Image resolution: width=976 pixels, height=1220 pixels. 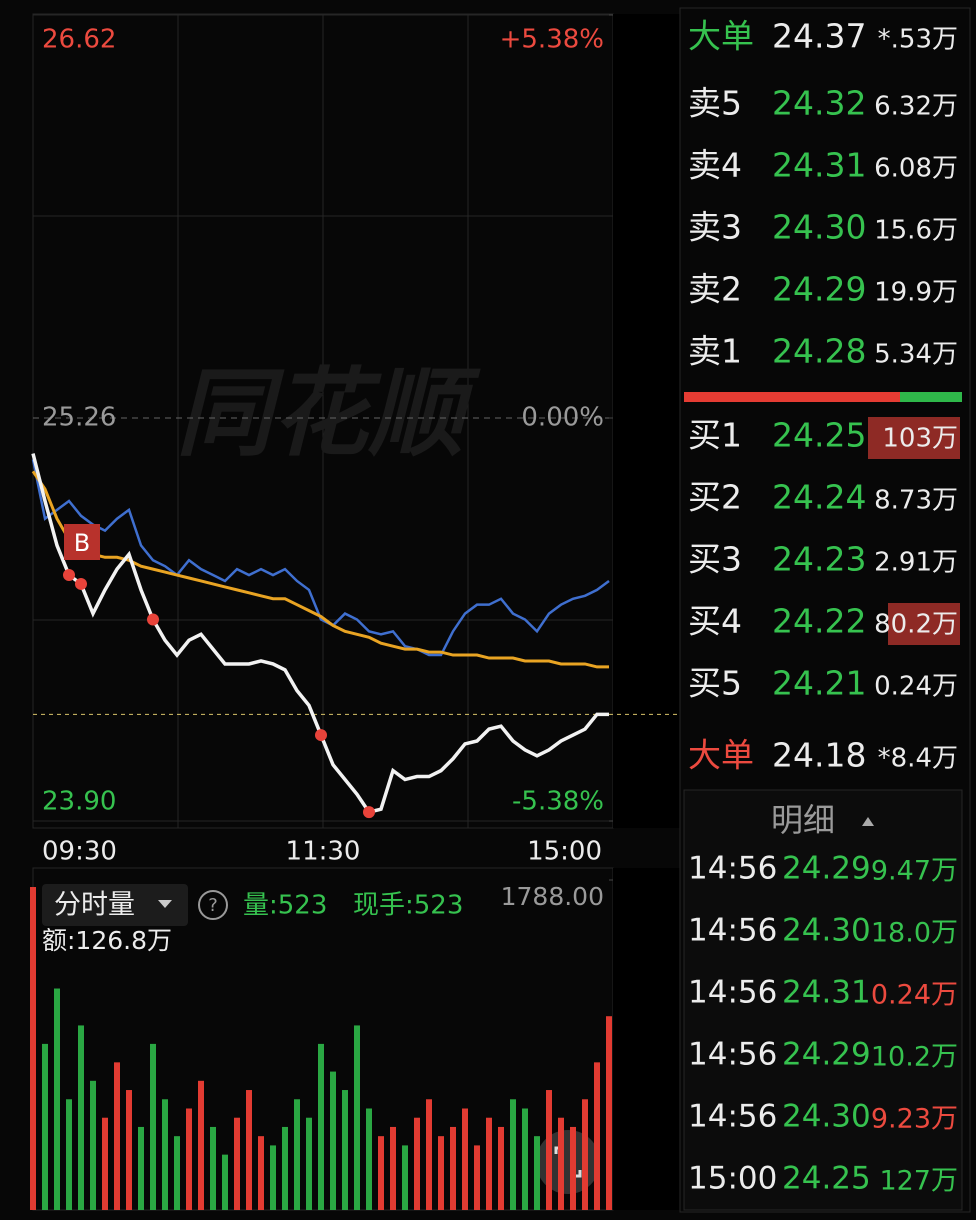 What do you see at coordinates (803, 820) in the screenshot?
I see `detail-title: 明细` at bounding box center [803, 820].